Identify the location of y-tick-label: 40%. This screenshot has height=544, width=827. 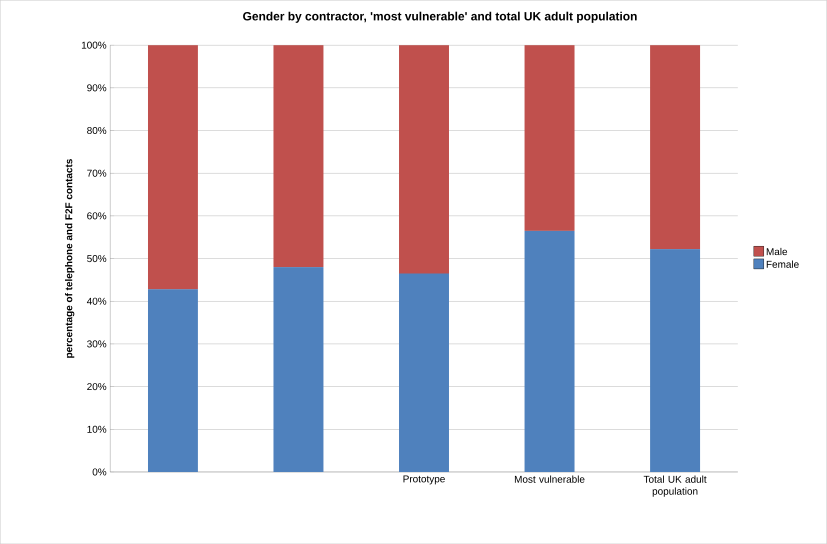
(96, 301).